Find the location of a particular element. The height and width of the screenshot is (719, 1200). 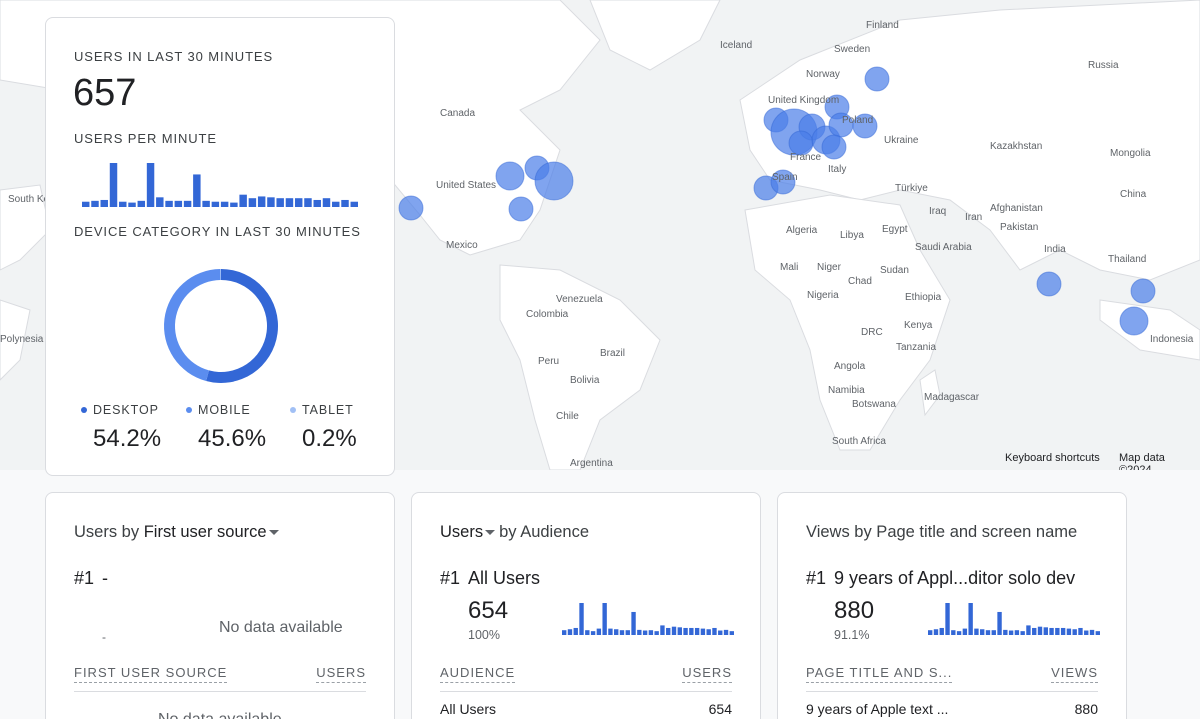

device-donut-chart is located at coordinates (221, 326).